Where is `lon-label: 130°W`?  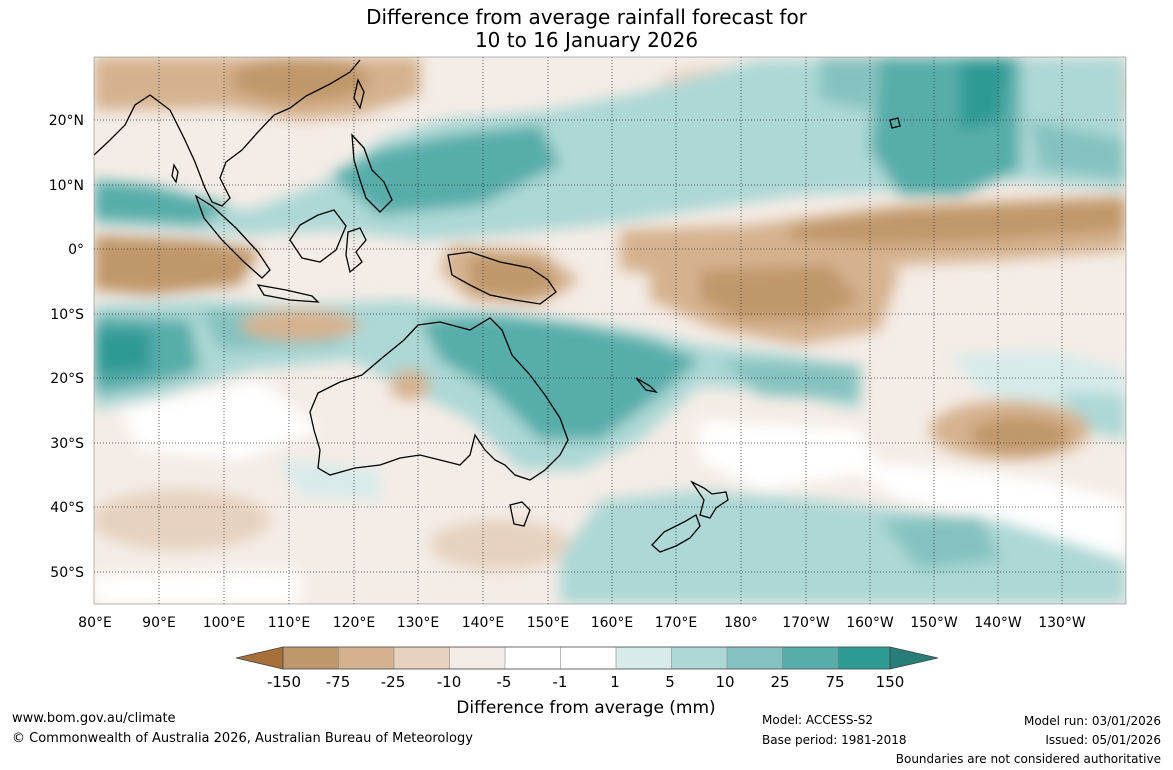
lon-label: 130°W is located at coordinates (1062, 623).